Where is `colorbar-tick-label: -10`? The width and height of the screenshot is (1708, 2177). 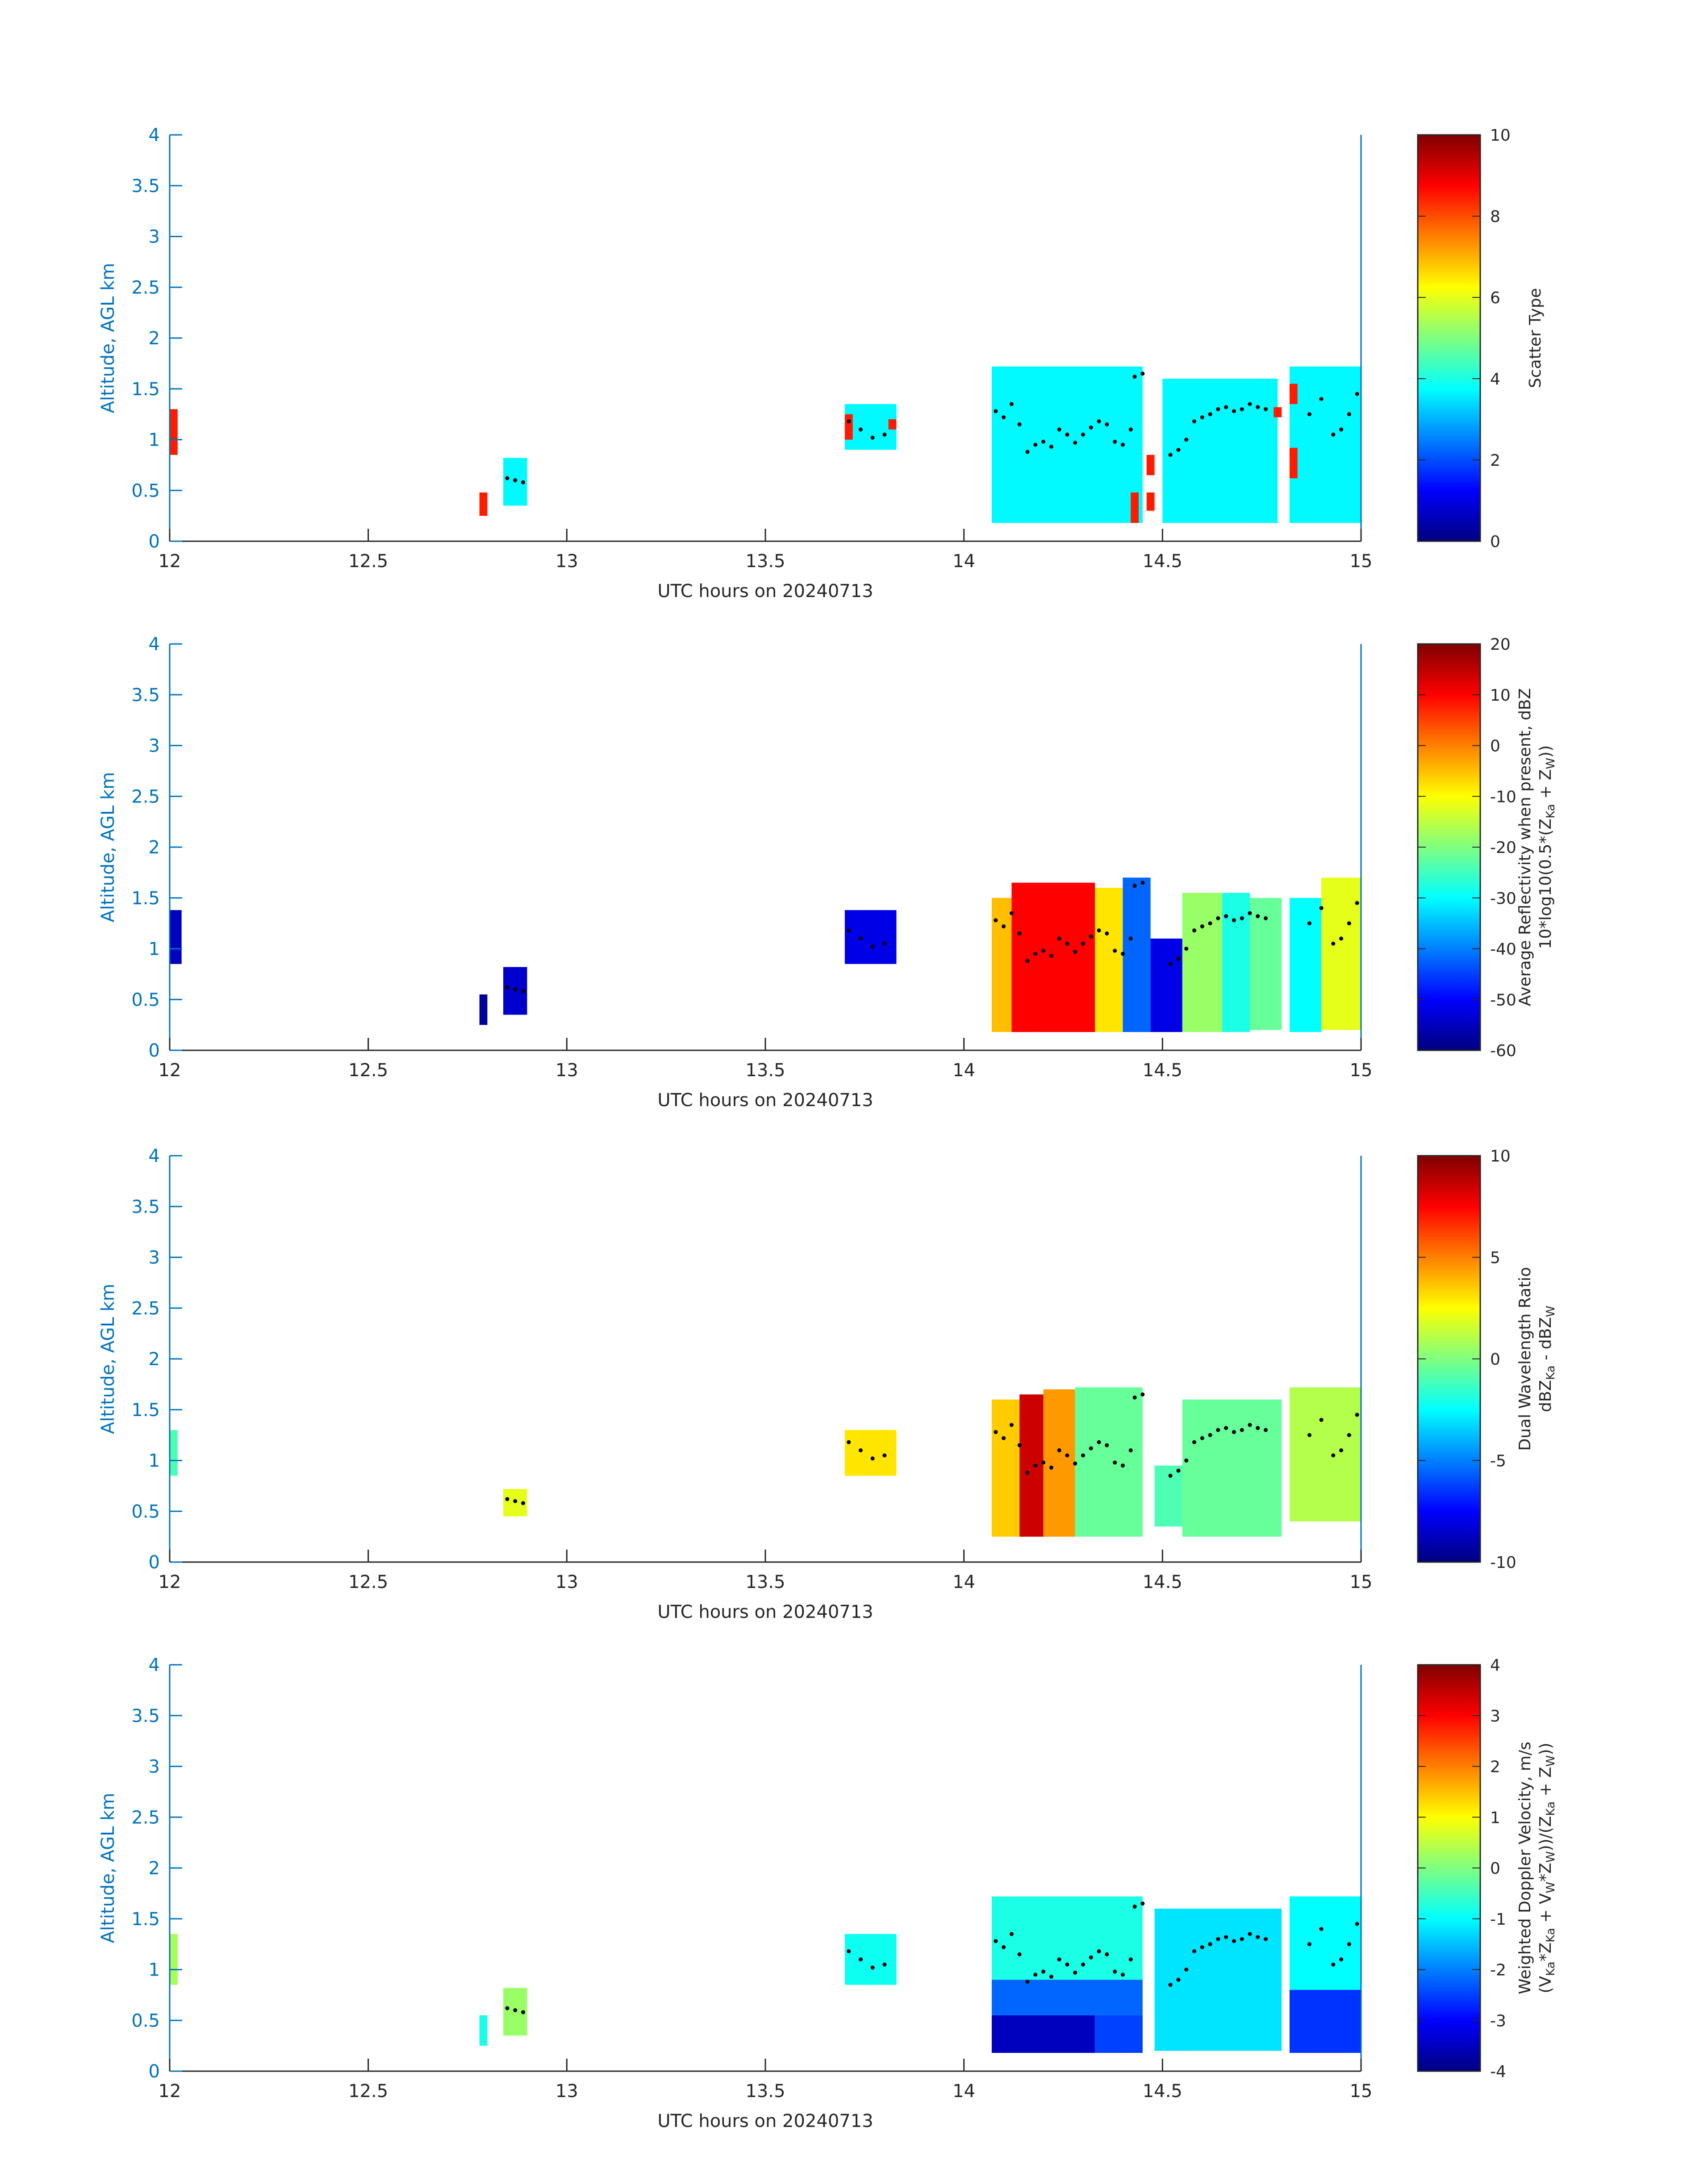 colorbar-tick-label: -10 is located at coordinates (1503, 797).